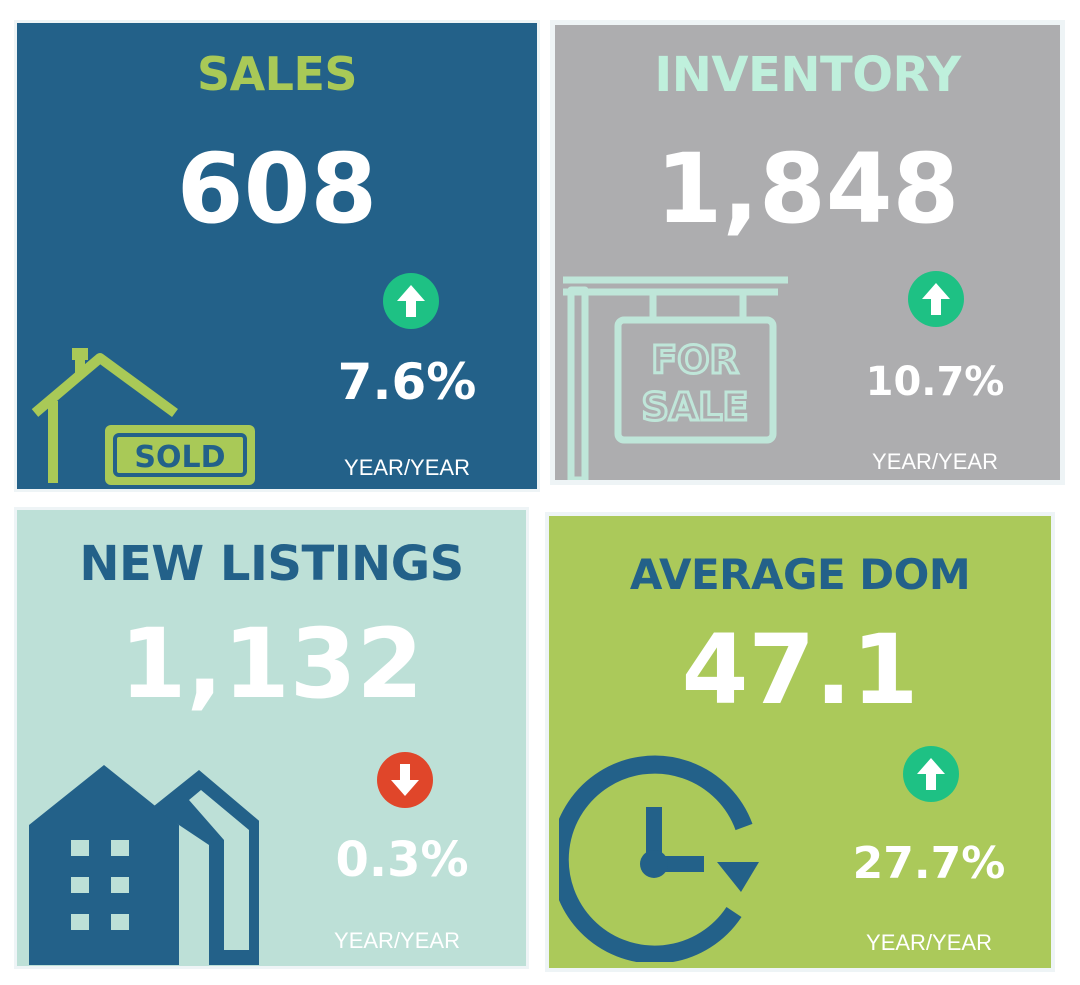 The height and width of the screenshot is (985, 1080). I want to click on new-listings-period: YEAR/YEAR, so click(397, 940).